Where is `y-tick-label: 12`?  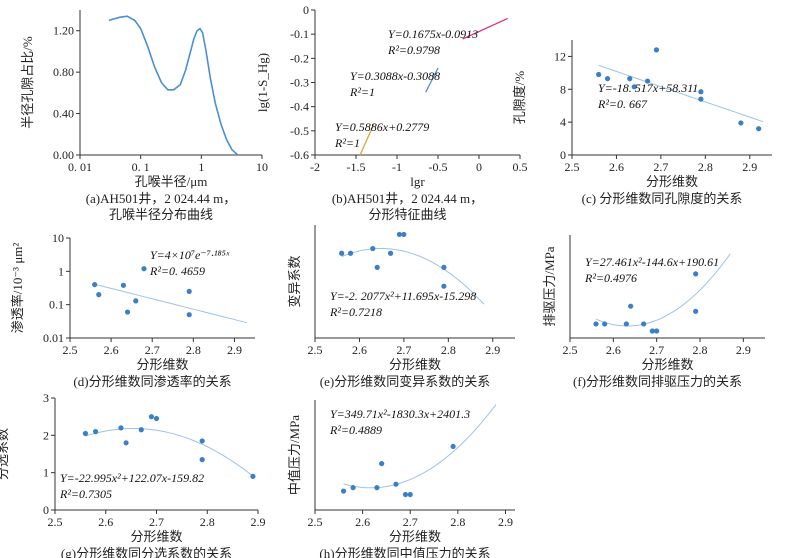 y-tick-label: 12 is located at coordinates (560, 56).